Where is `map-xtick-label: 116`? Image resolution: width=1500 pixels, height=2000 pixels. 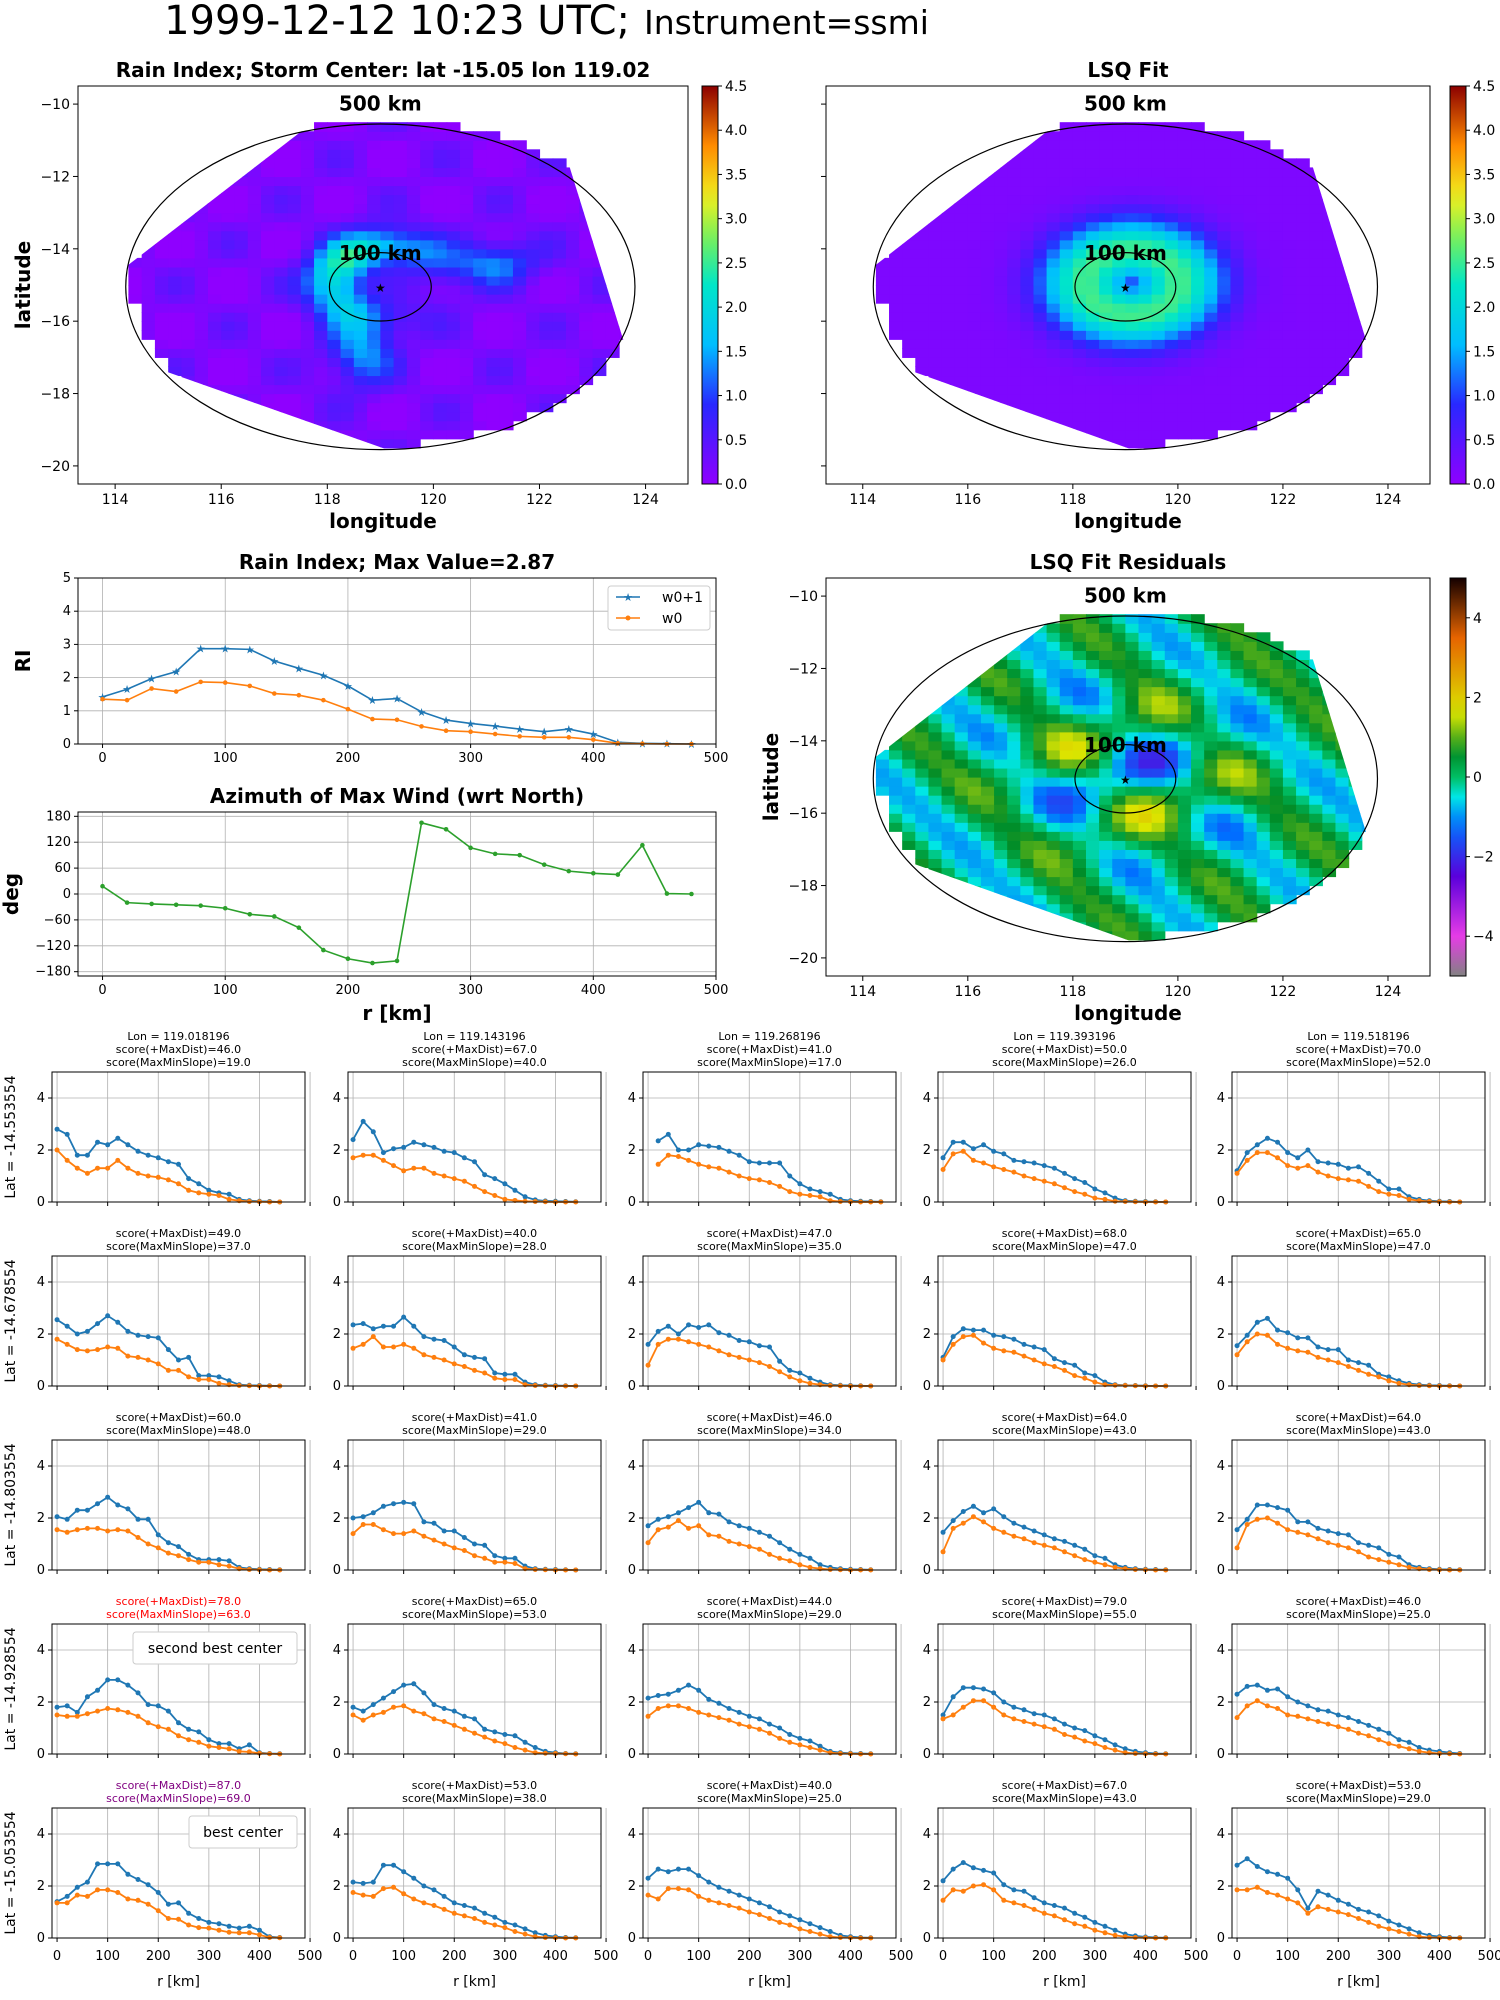 map-xtick-label: 116 is located at coordinates (967, 500).